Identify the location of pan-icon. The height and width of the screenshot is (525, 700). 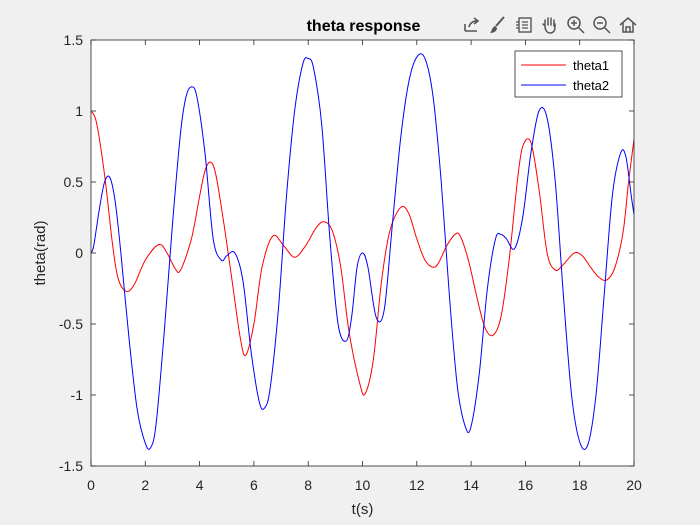
(550, 25).